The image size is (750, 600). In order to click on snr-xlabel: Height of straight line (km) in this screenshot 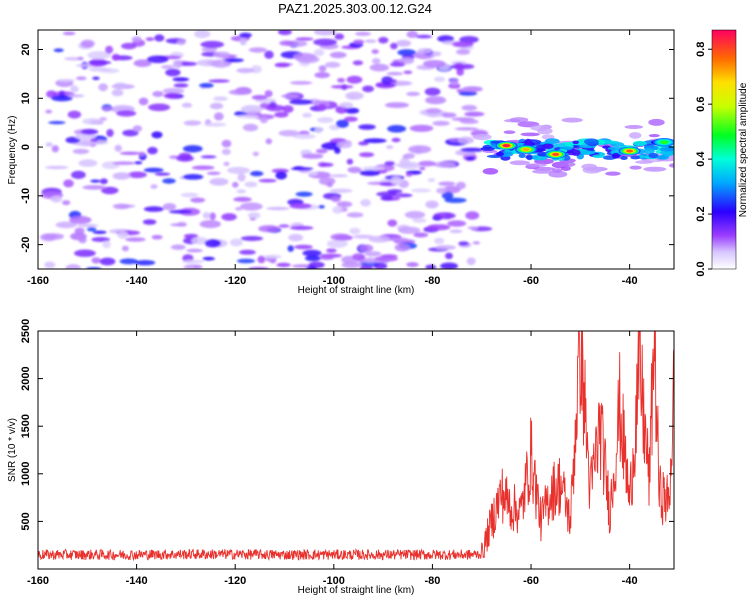, I will do `click(356, 590)`.